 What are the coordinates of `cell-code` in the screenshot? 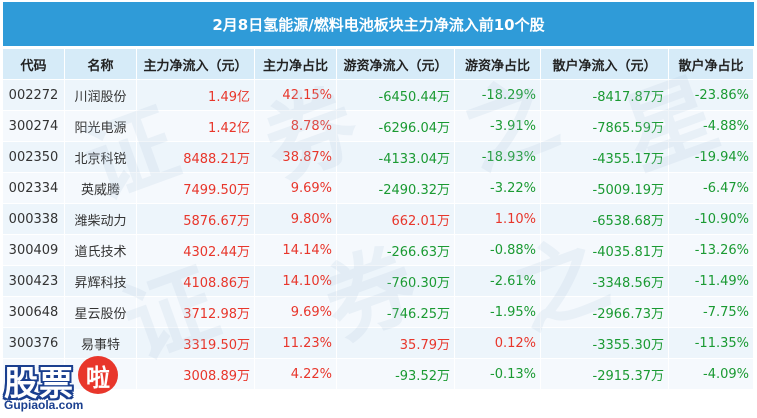 It's located at (34, 374).